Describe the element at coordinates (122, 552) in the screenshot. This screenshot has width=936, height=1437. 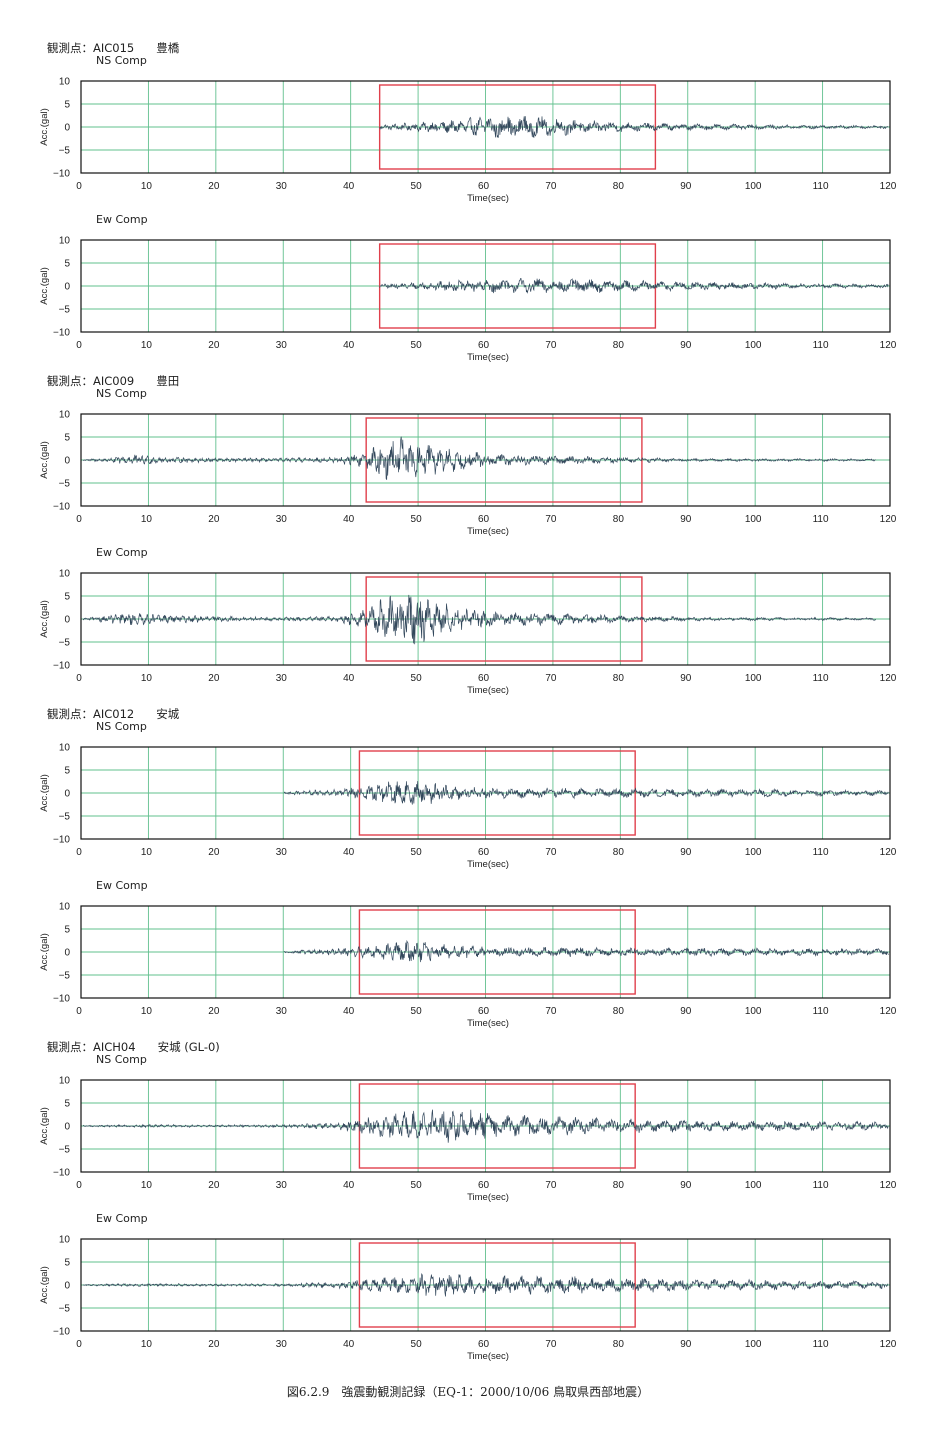
I see `component-label: Ew Comp` at that location.